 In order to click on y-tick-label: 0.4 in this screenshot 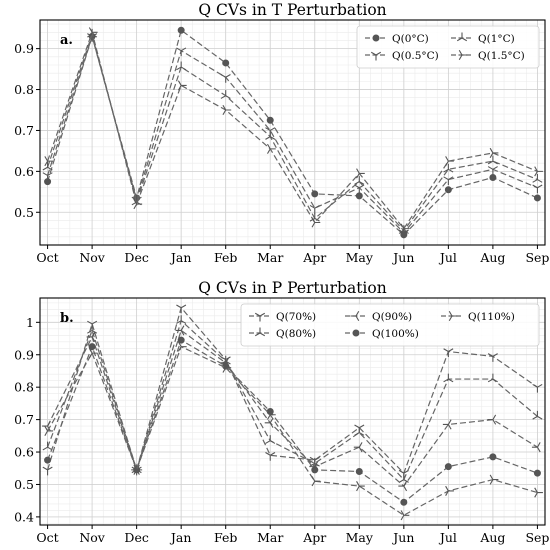, I will do `click(24, 516)`.